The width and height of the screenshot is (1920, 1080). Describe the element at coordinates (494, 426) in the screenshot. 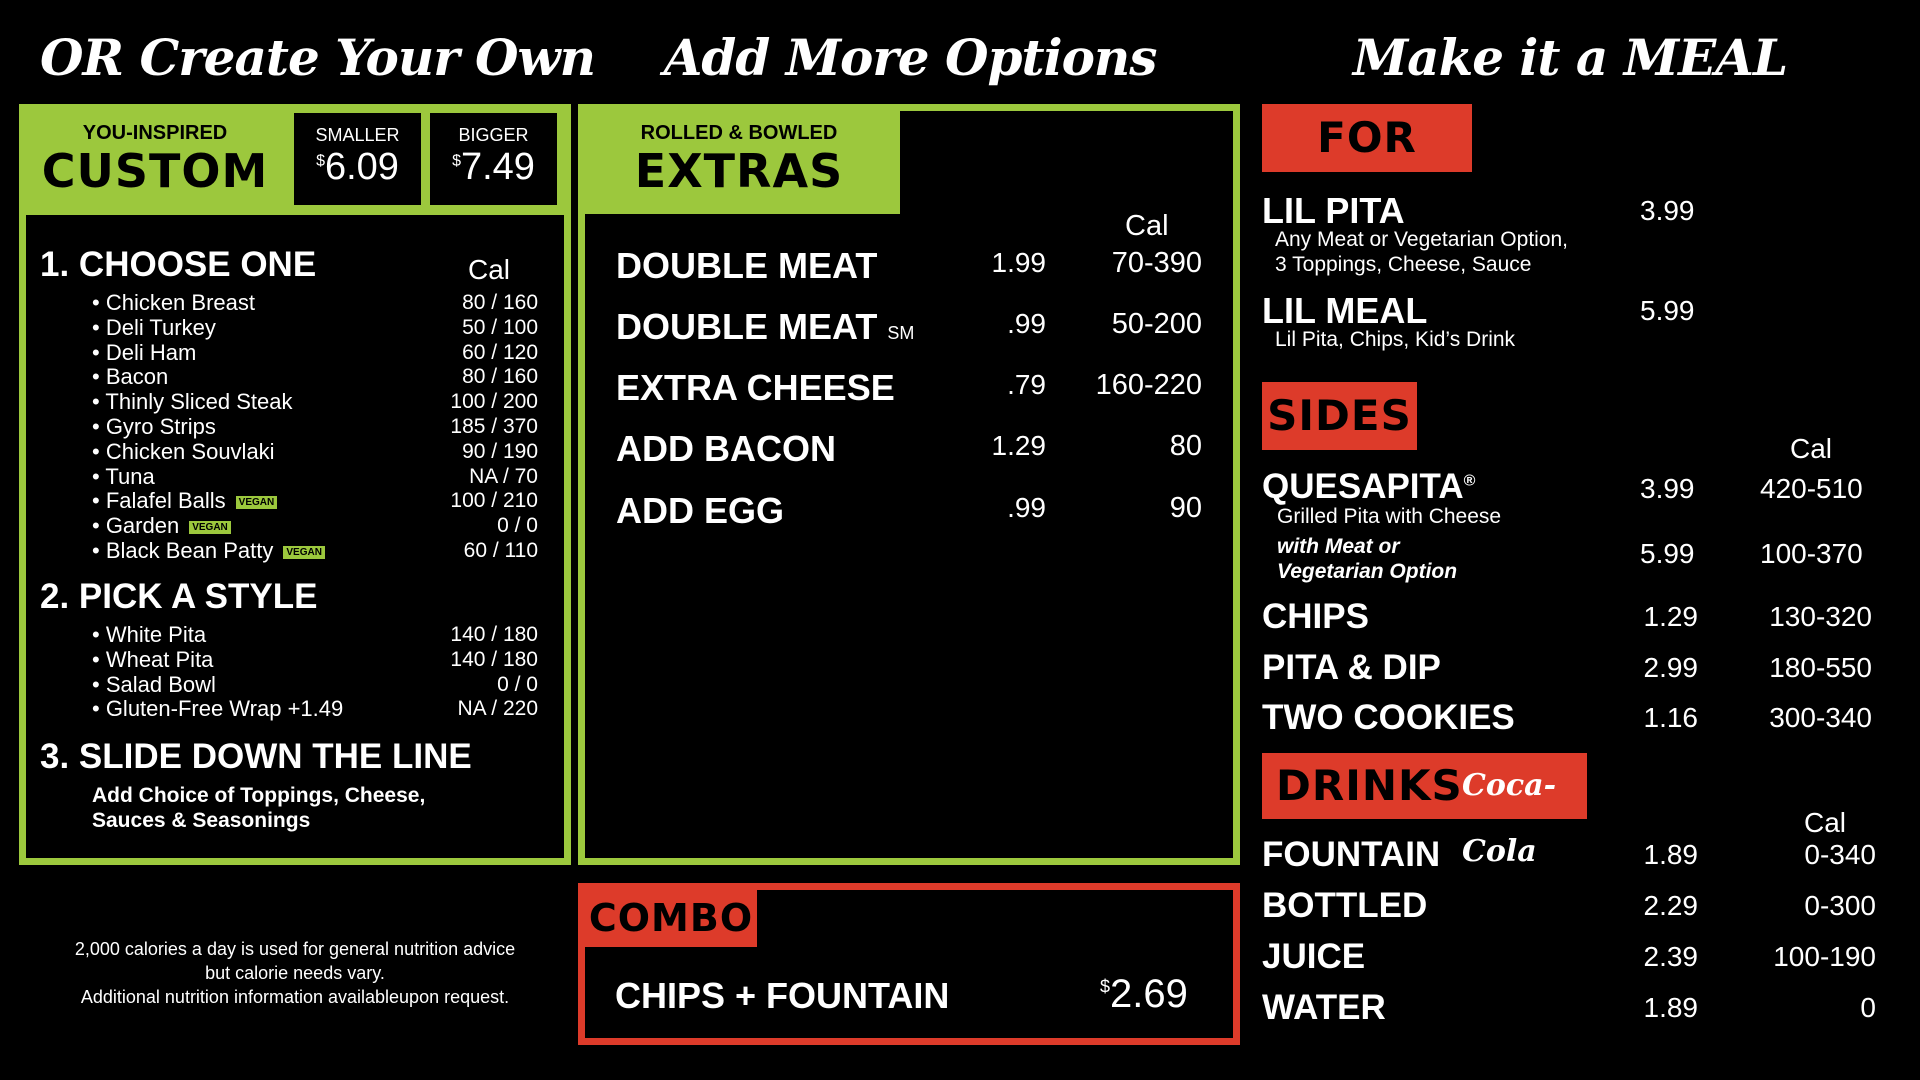

I see `protein-cal: 185 / 370` at that location.